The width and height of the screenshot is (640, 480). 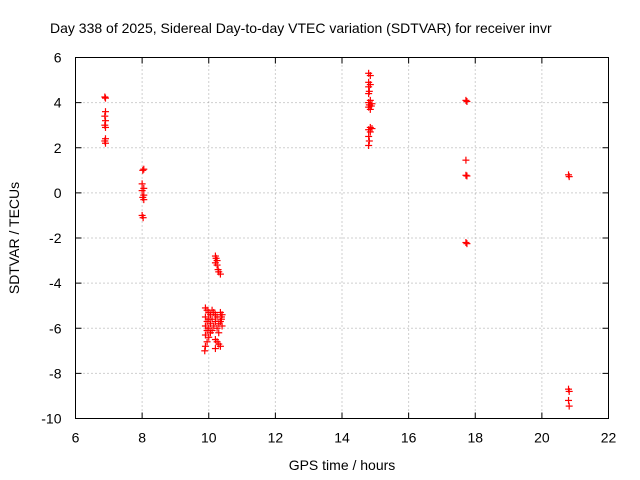 I want to click on y-tick-labels: -10 -8 -6 -4 -2 0 2 4 6, so click(x=51, y=238).